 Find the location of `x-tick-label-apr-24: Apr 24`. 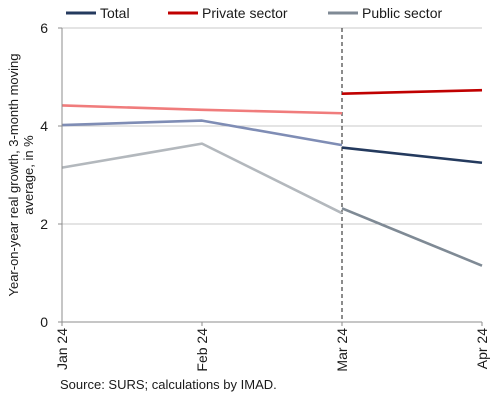

x-tick-label-apr-24: Apr 24 is located at coordinates (482, 348).